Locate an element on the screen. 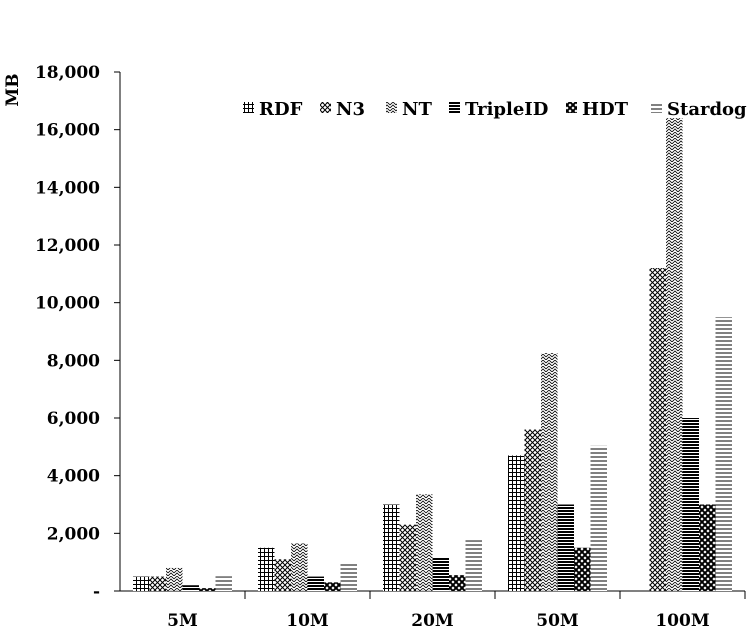  x-tick-label: 20M is located at coordinates (432, 621).